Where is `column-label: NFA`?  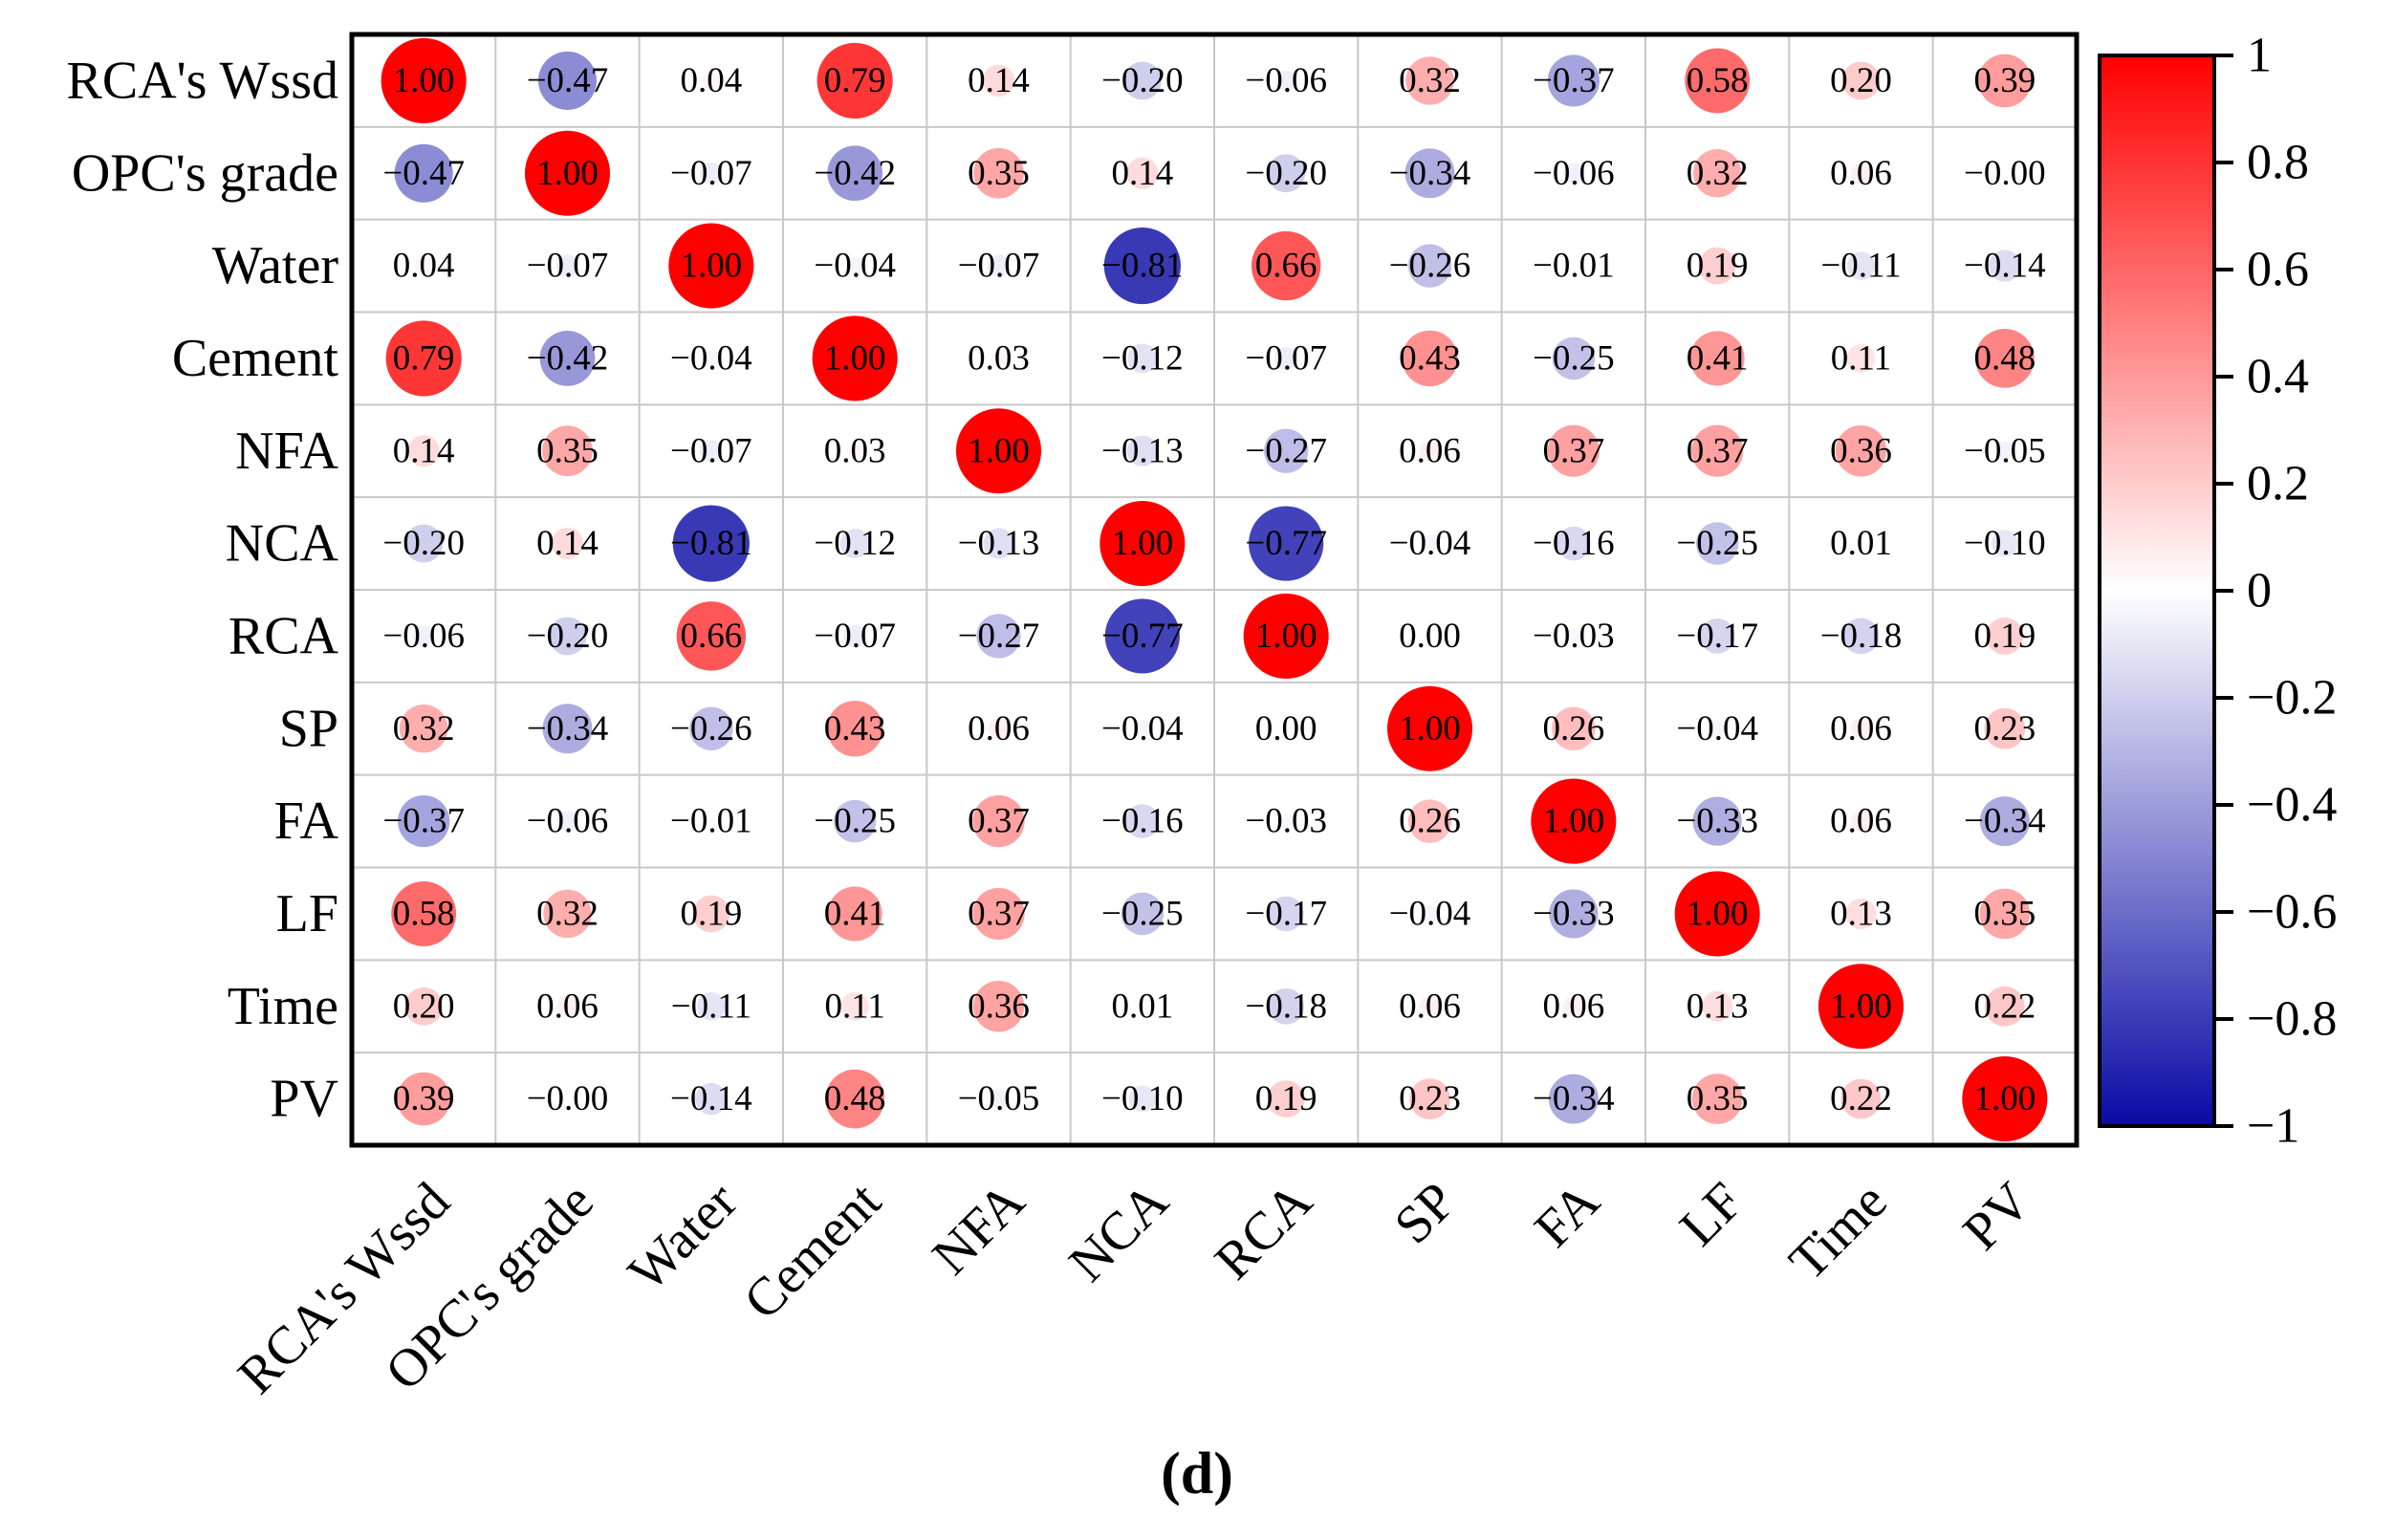 column-label: NFA is located at coordinates (979, 1229).